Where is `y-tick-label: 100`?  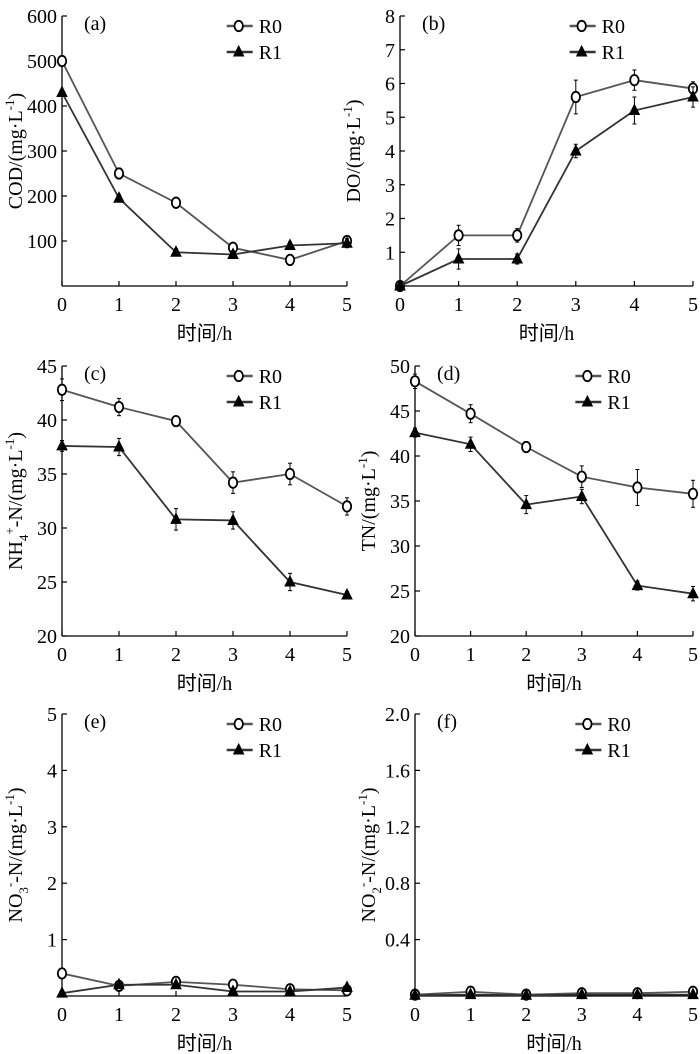
y-tick-label: 100 is located at coordinates (42, 242).